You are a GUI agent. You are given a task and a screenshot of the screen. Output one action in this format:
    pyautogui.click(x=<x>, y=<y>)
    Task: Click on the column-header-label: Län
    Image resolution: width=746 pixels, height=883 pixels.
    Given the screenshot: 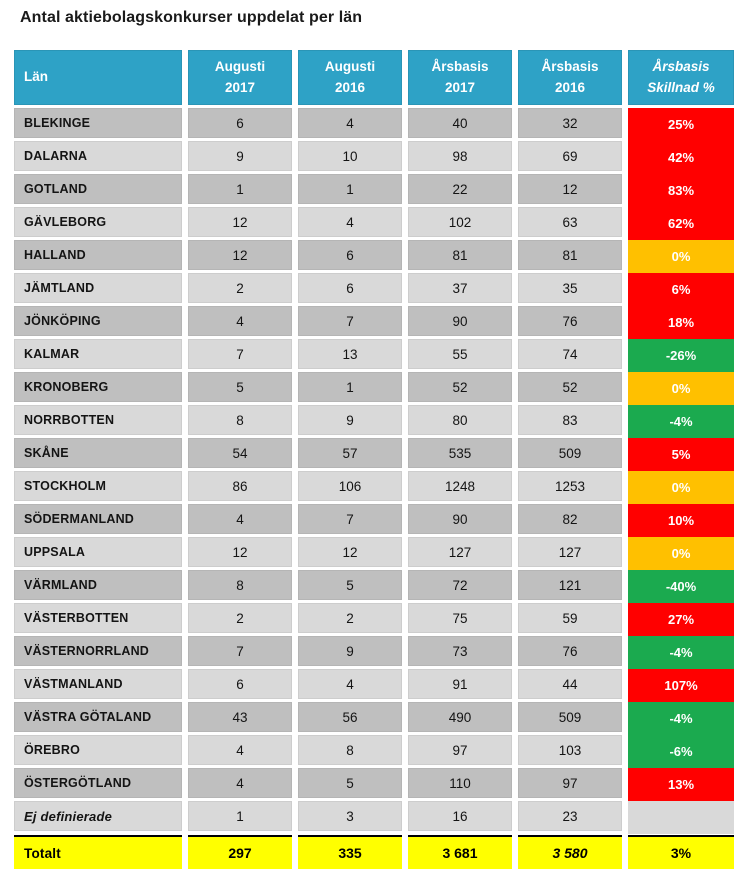 What is the action you would take?
    pyautogui.click(x=36, y=77)
    